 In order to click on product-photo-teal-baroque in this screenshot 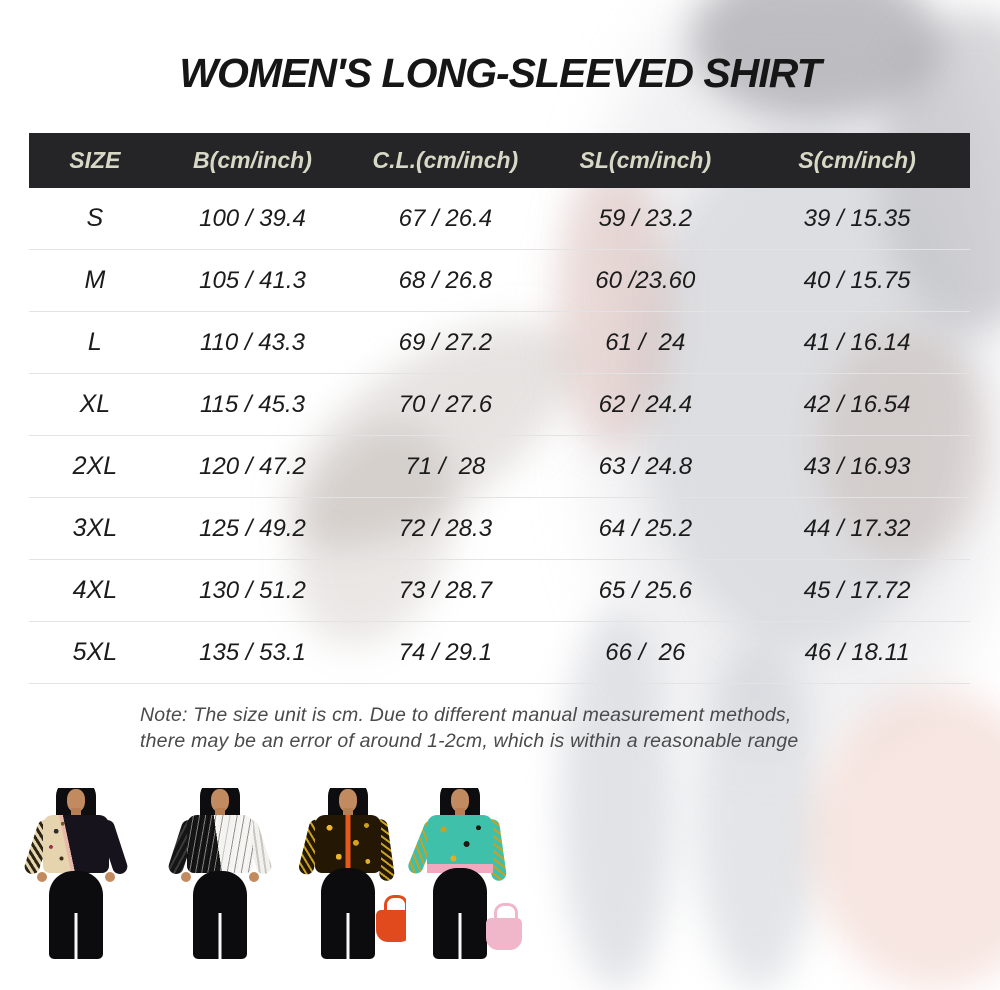, I will do `click(467, 873)`.